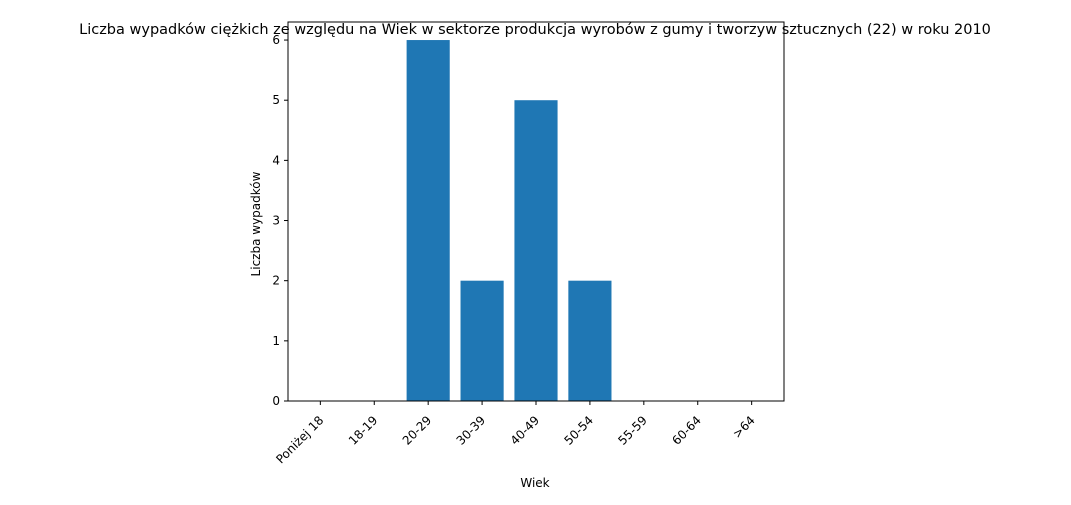 This screenshot has width=1071, height=505. Describe the element at coordinates (509, 221) in the screenshot. I see `bars-layer` at that location.